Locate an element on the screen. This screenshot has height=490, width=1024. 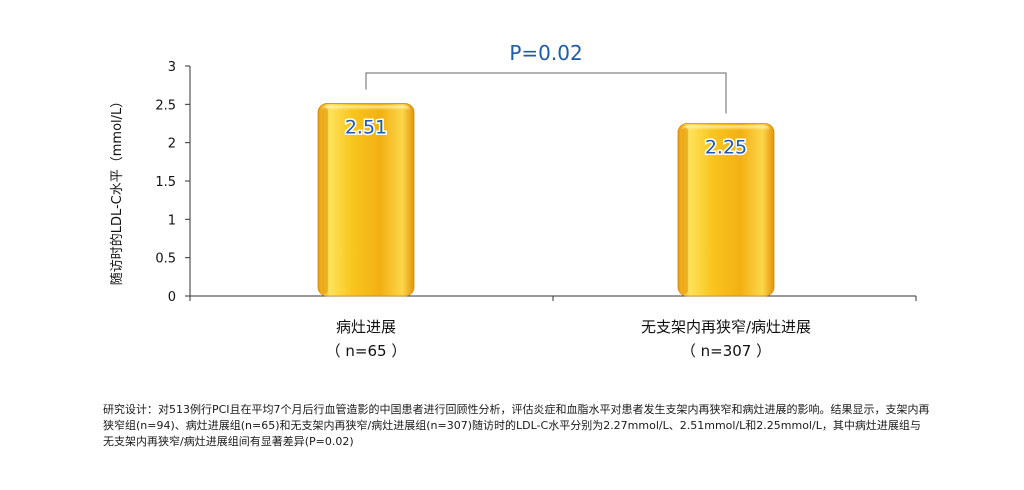
bar-value-label: 2.25 is located at coordinates (726, 148).